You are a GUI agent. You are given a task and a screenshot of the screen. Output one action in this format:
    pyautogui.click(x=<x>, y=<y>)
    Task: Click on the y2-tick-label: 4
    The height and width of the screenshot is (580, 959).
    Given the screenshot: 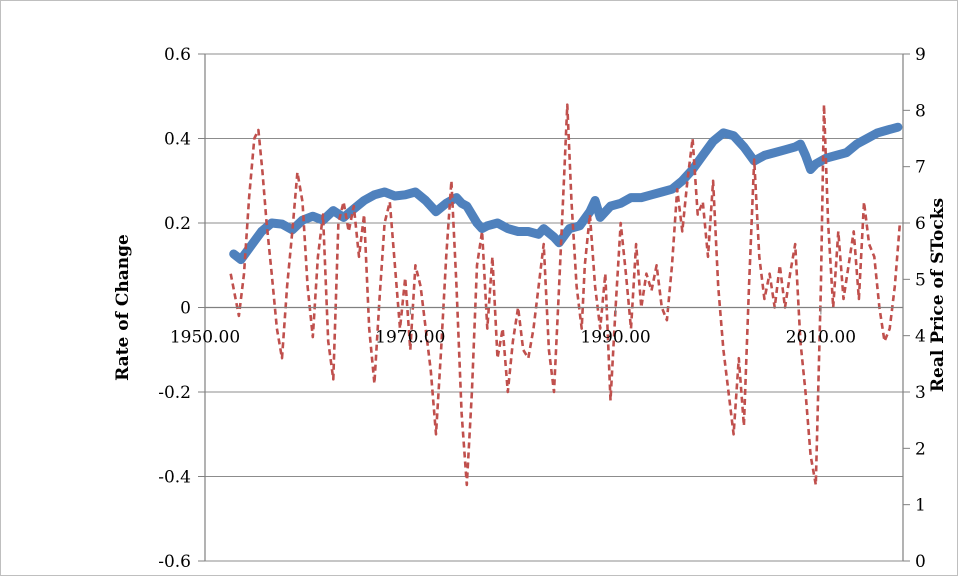 What is the action you would take?
    pyautogui.click(x=920, y=337)
    